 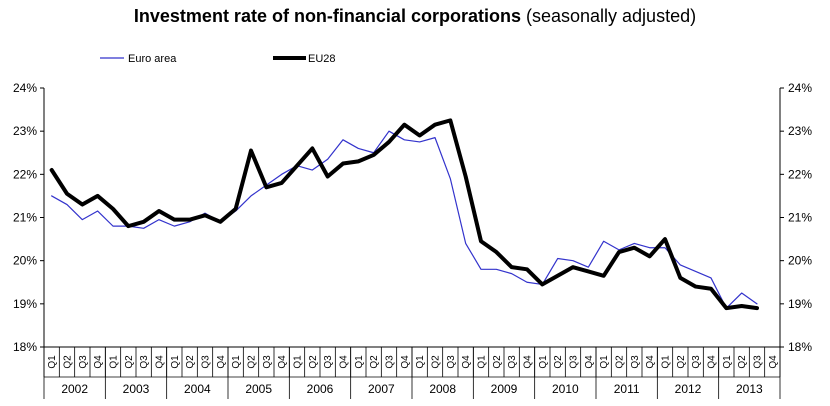 What do you see at coordinates (381, 389) in the screenshot?
I see `x-year-label: 2007` at bounding box center [381, 389].